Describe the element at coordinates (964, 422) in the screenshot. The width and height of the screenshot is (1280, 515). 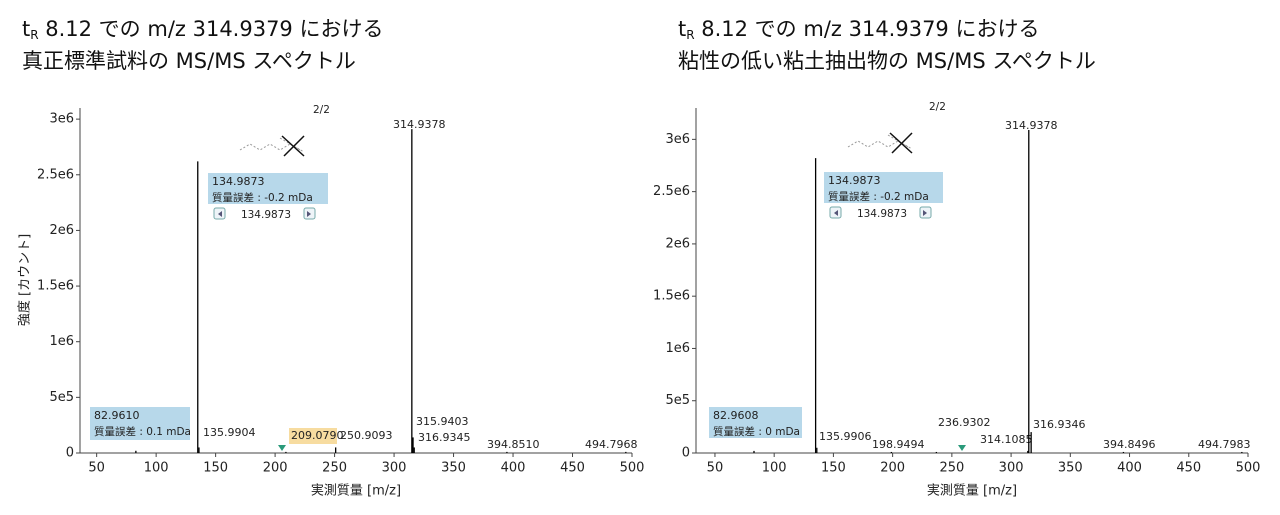
I see `peak-label: 236.9302` at that location.